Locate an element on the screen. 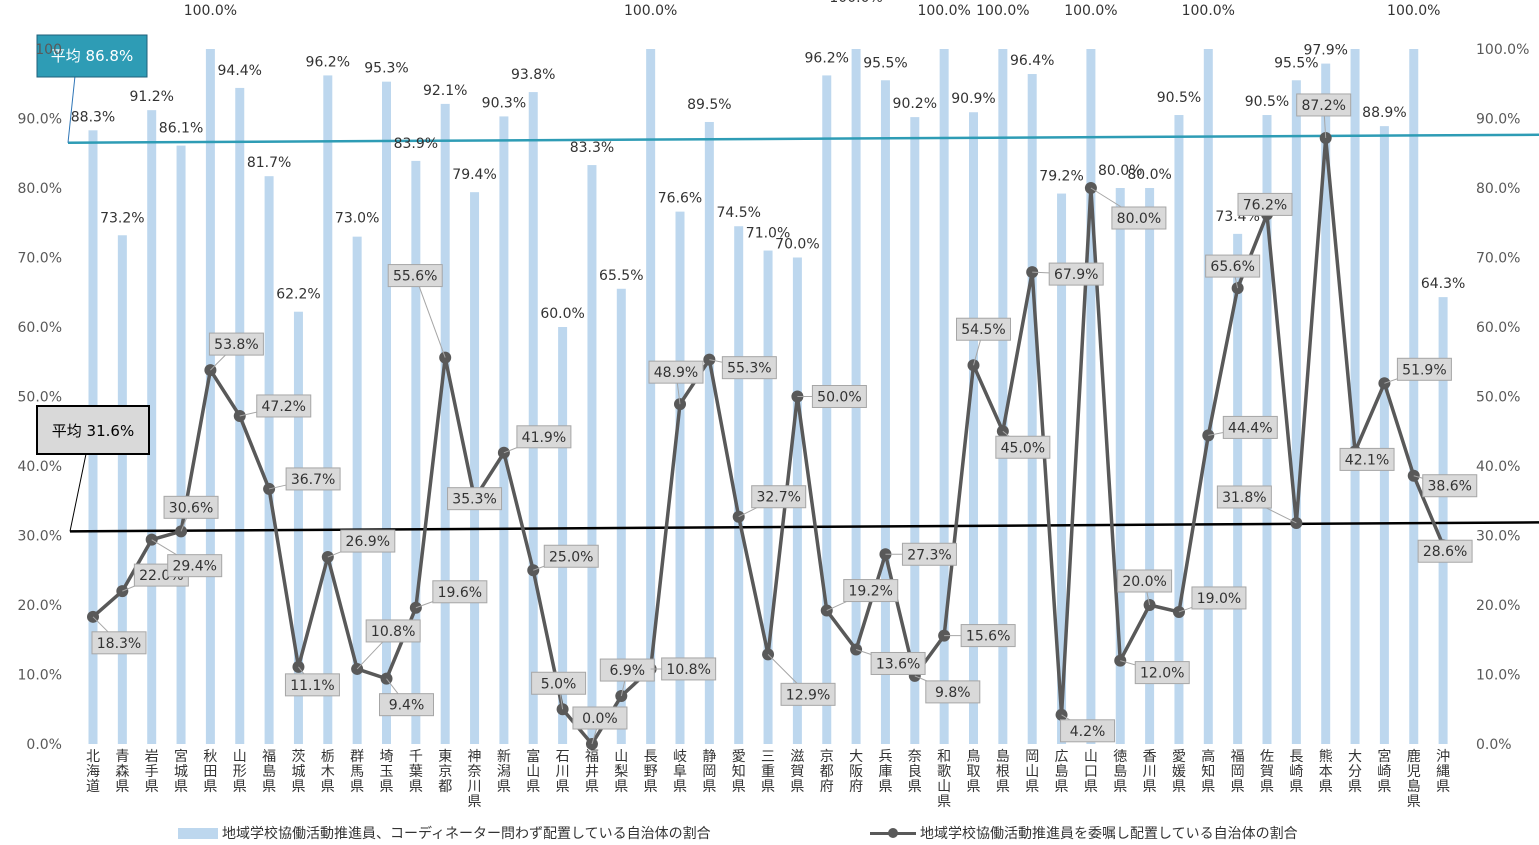  x-tick-char: 群 is located at coordinates (357, 757).